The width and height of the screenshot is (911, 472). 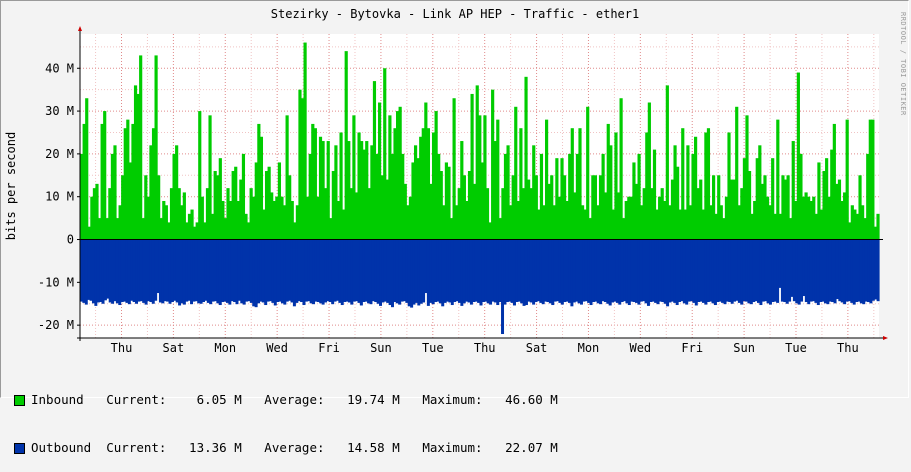 I want to click on outbound-swatch, so click(x=19, y=448).